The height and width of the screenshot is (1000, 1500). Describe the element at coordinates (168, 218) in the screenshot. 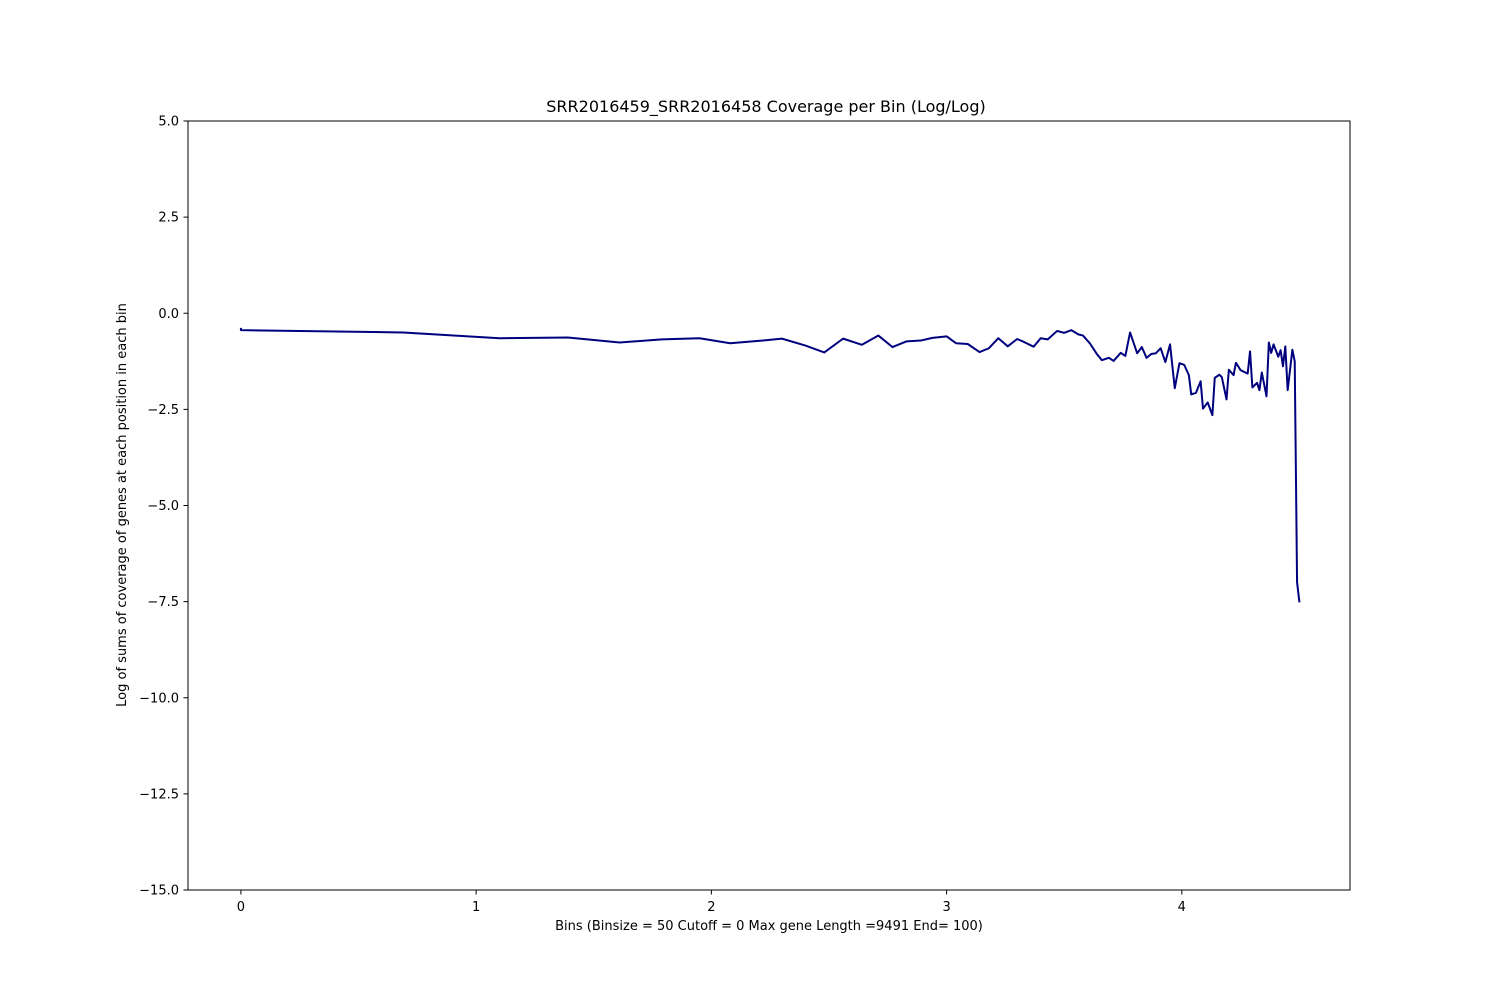

I see `y-tick-label: 2.5` at that location.